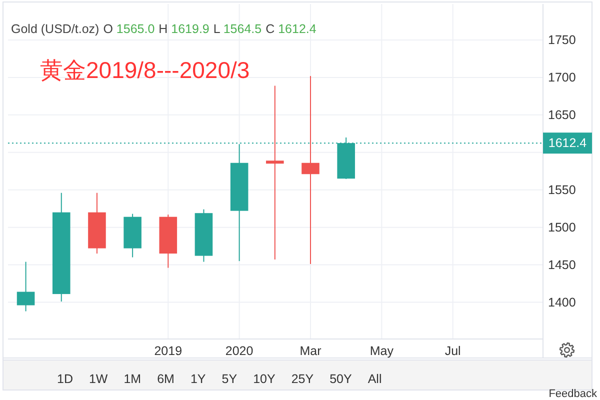 The width and height of the screenshot is (600, 400). What do you see at coordinates (237, 29) in the screenshot?
I see `annotation: L 1564.5` at bounding box center [237, 29].